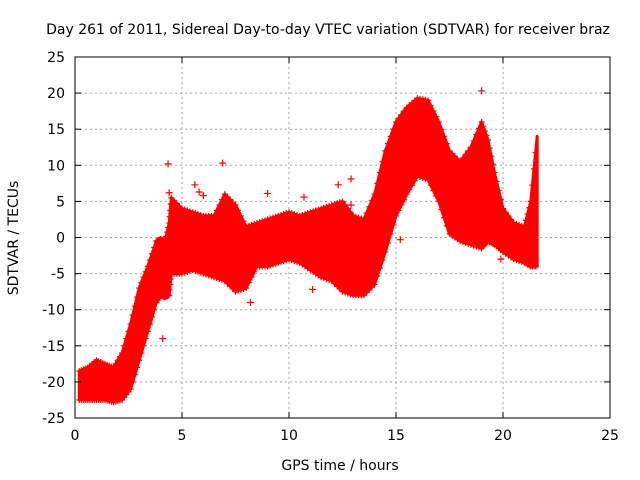 Image resolution: width=640 pixels, height=480 pixels. What do you see at coordinates (53, 347) in the screenshot?
I see `y-tick-label: -15` at bounding box center [53, 347].